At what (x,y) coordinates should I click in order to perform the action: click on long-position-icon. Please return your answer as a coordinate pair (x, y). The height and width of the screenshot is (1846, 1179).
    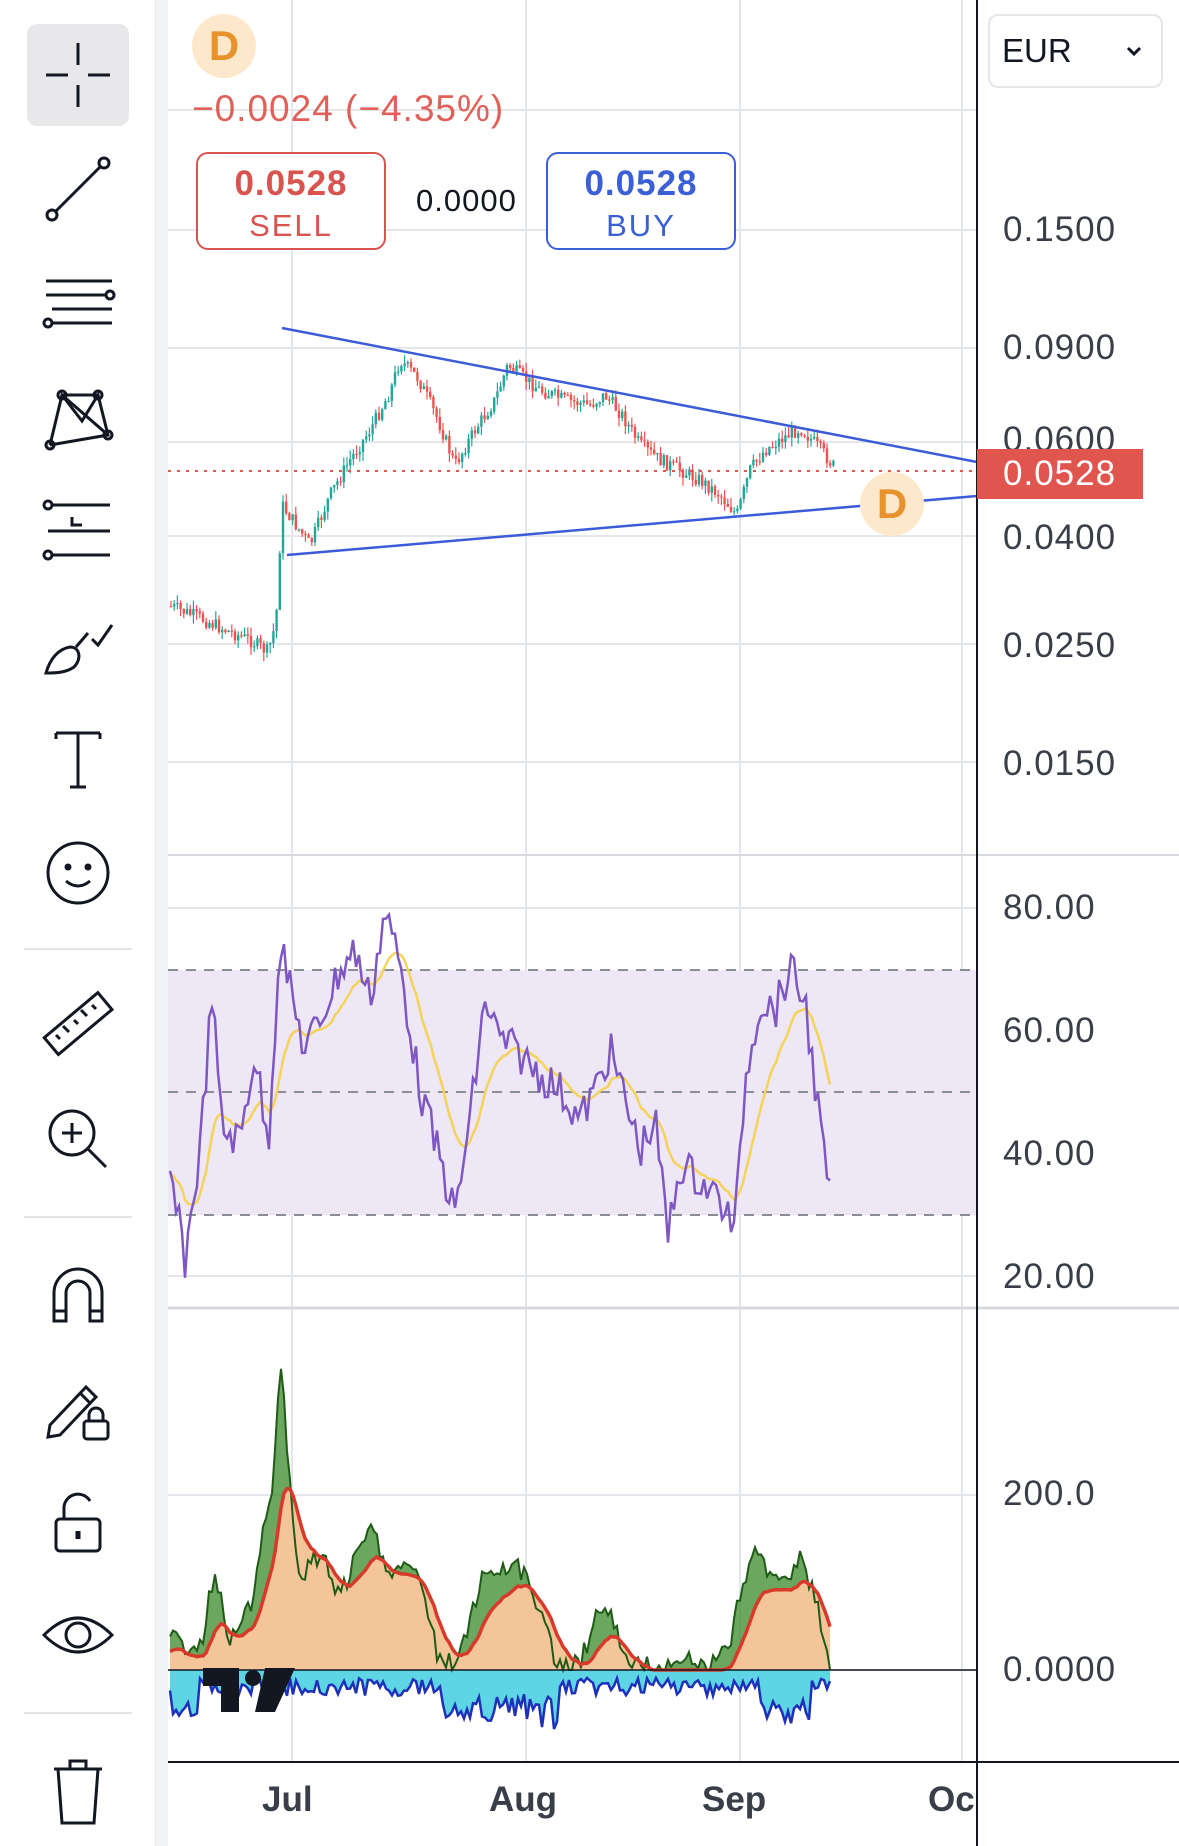
    Looking at the image, I should click on (76, 530).